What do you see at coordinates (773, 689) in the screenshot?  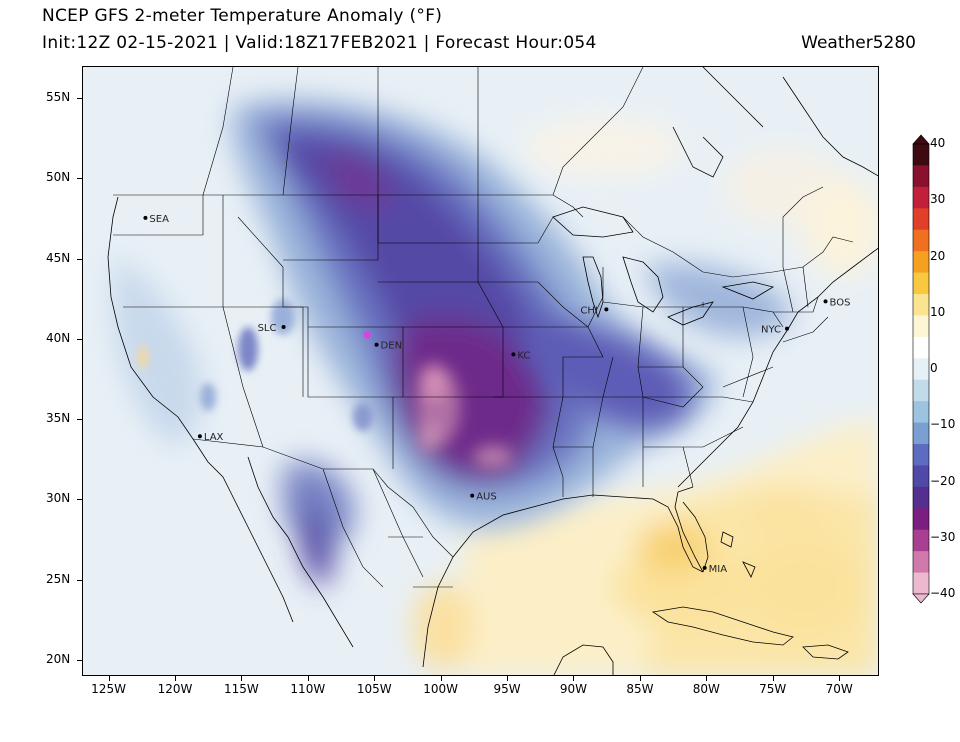 I see `lon-tick-label: 75W` at bounding box center [773, 689].